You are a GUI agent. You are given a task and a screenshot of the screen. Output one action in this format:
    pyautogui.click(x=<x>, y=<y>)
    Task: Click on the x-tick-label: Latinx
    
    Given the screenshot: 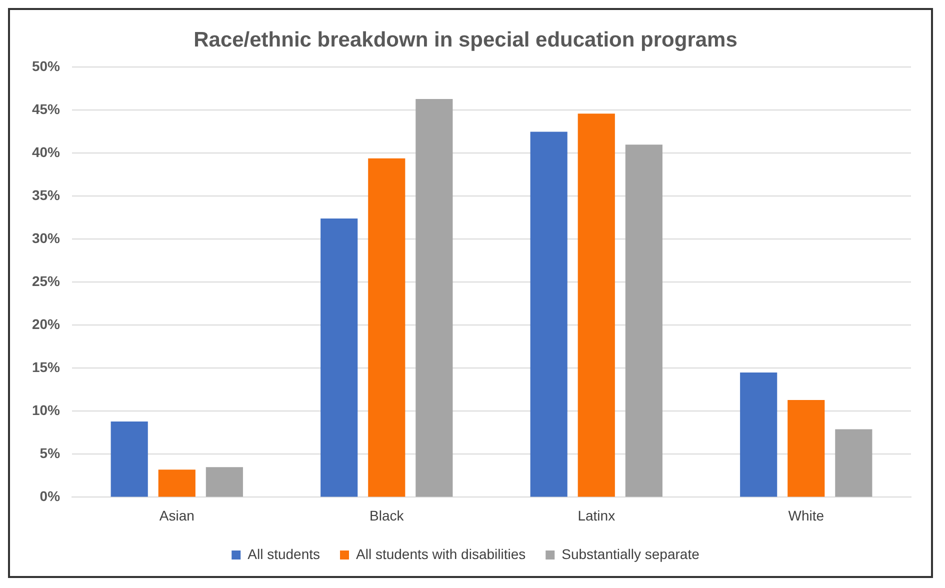 What is the action you would take?
    pyautogui.click(x=597, y=515)
    